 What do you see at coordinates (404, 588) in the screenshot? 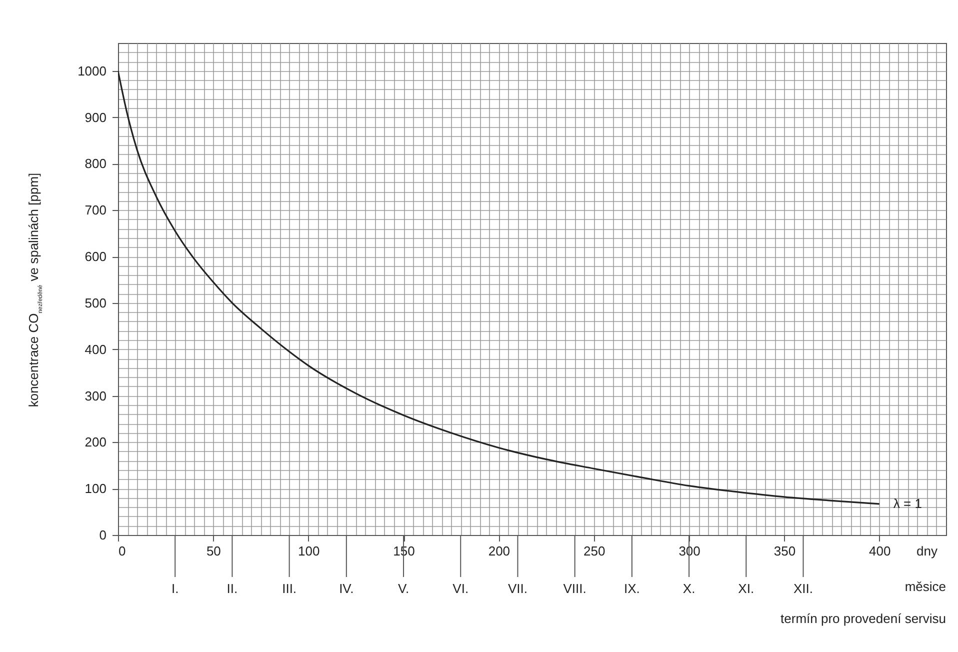
I see `ref-line-label: V.` at bounding box center [404, 588].